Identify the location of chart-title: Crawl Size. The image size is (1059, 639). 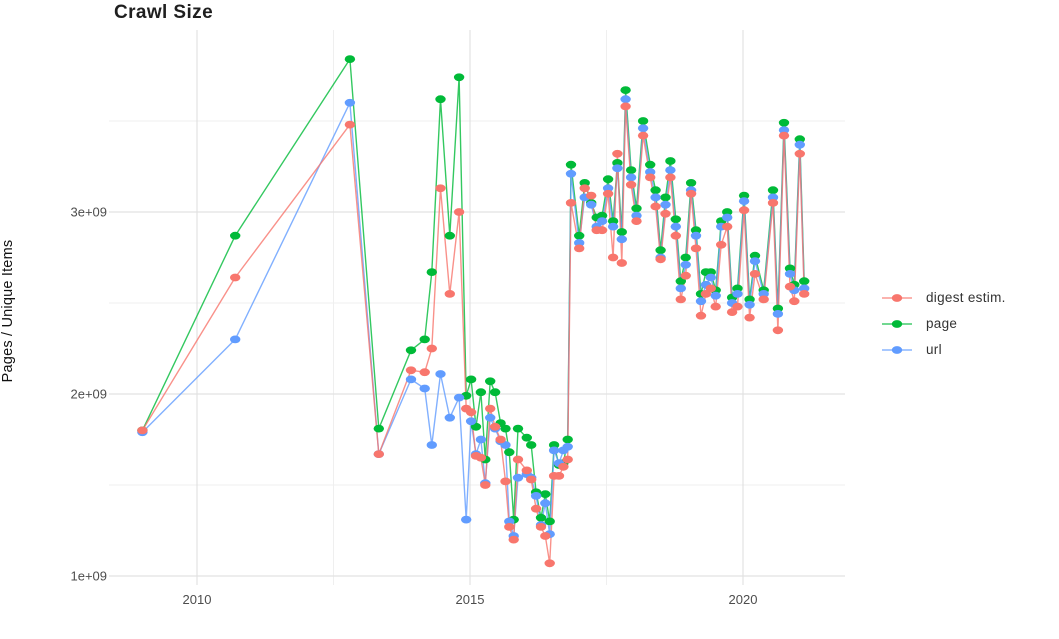
(164, 12).